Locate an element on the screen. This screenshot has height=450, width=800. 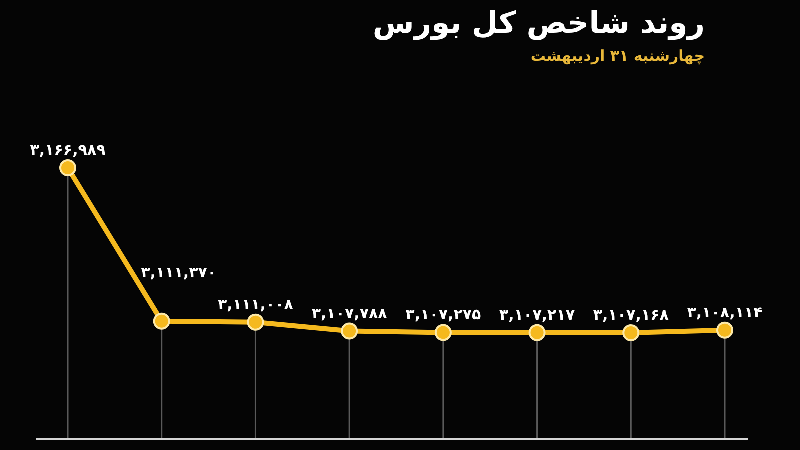
chart-subtitle: چهارشنبه ۳۱ اردیبهشت is located at coordinates (617, 56).